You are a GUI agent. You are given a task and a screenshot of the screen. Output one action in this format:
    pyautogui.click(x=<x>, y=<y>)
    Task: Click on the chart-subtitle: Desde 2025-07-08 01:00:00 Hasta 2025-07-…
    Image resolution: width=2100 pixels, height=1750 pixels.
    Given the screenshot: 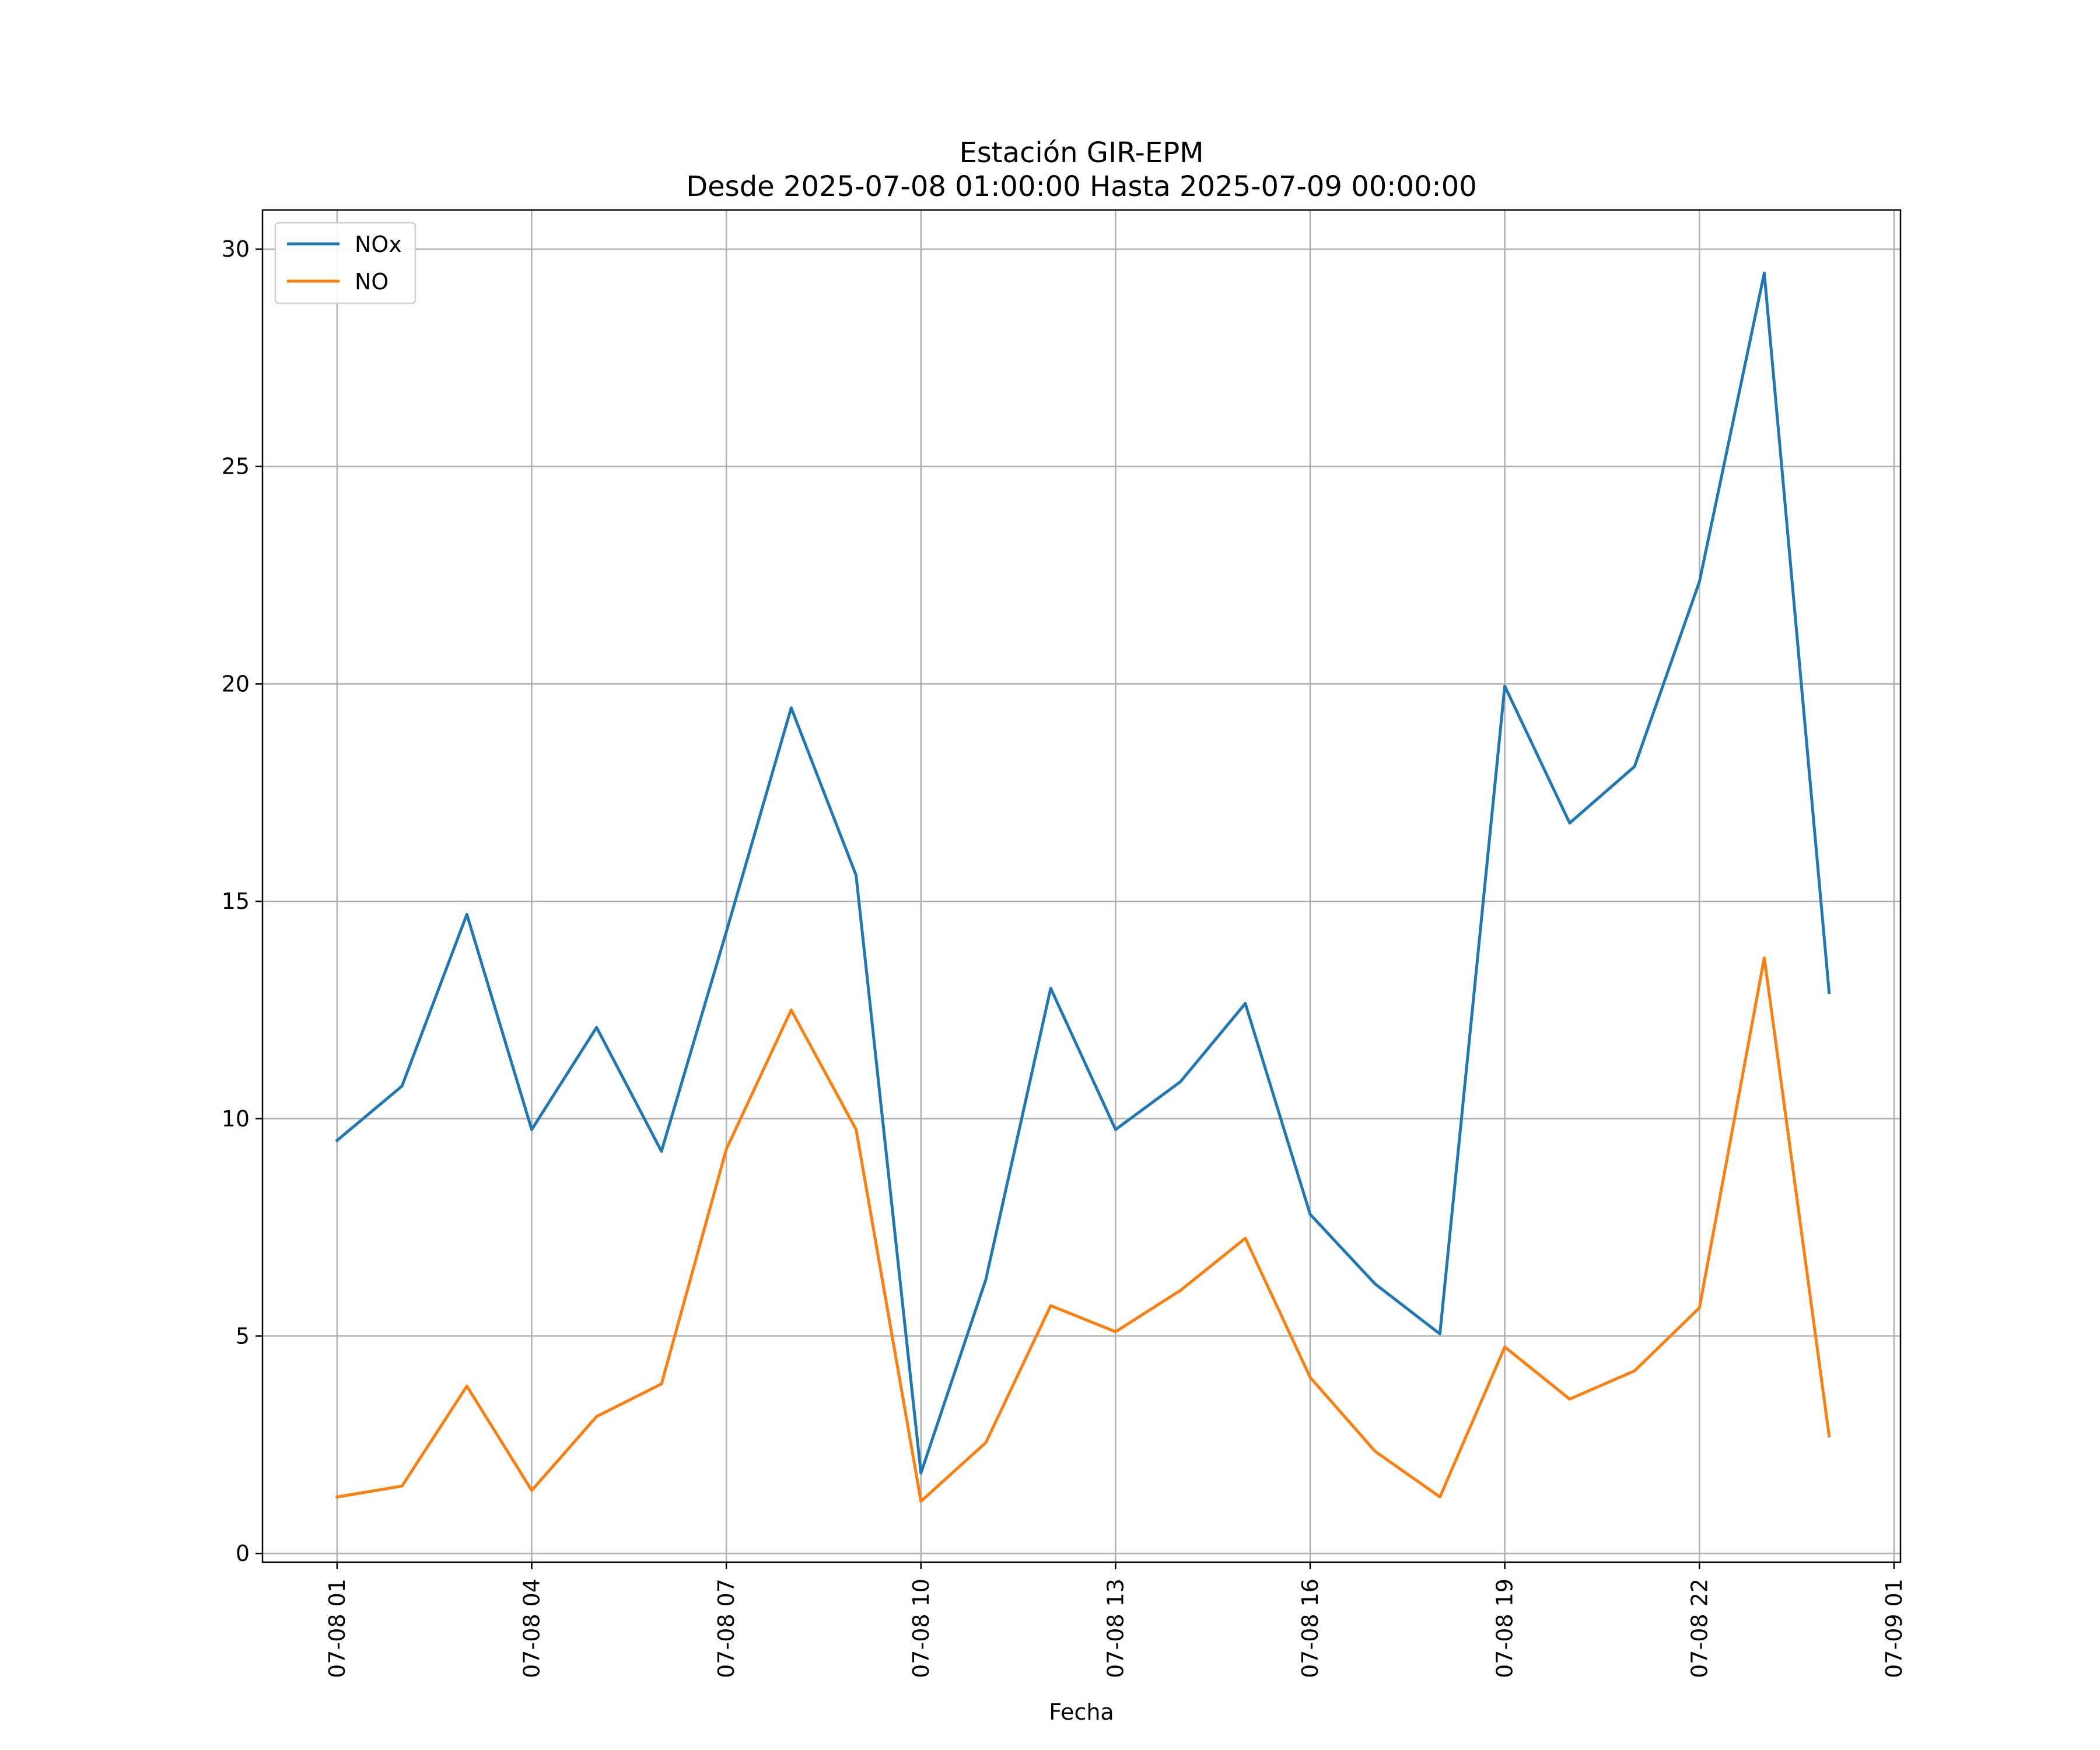 What is the action you would take?
    pyautogui.click(x=1081, y=187)
    